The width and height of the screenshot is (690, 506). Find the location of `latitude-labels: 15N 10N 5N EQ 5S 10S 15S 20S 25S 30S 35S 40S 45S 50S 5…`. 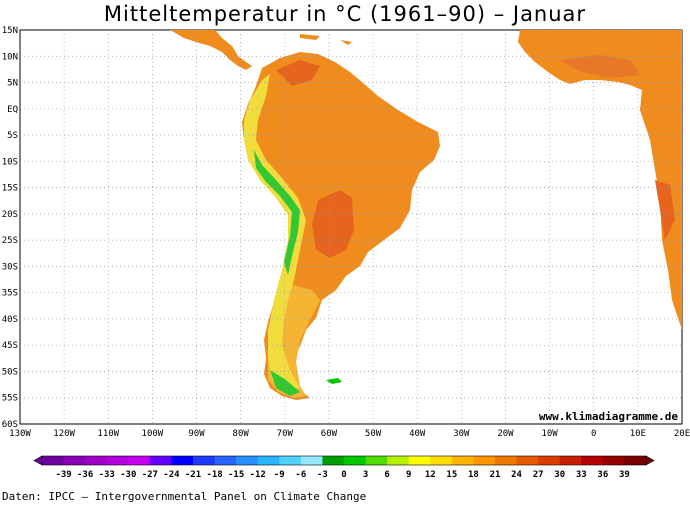

latitude-labels: 15N 10N 5N EQ 5S 10S 15S 20S 25S 30S 35S 40S 45S 50S 5… is located at coordinates (10, 228).